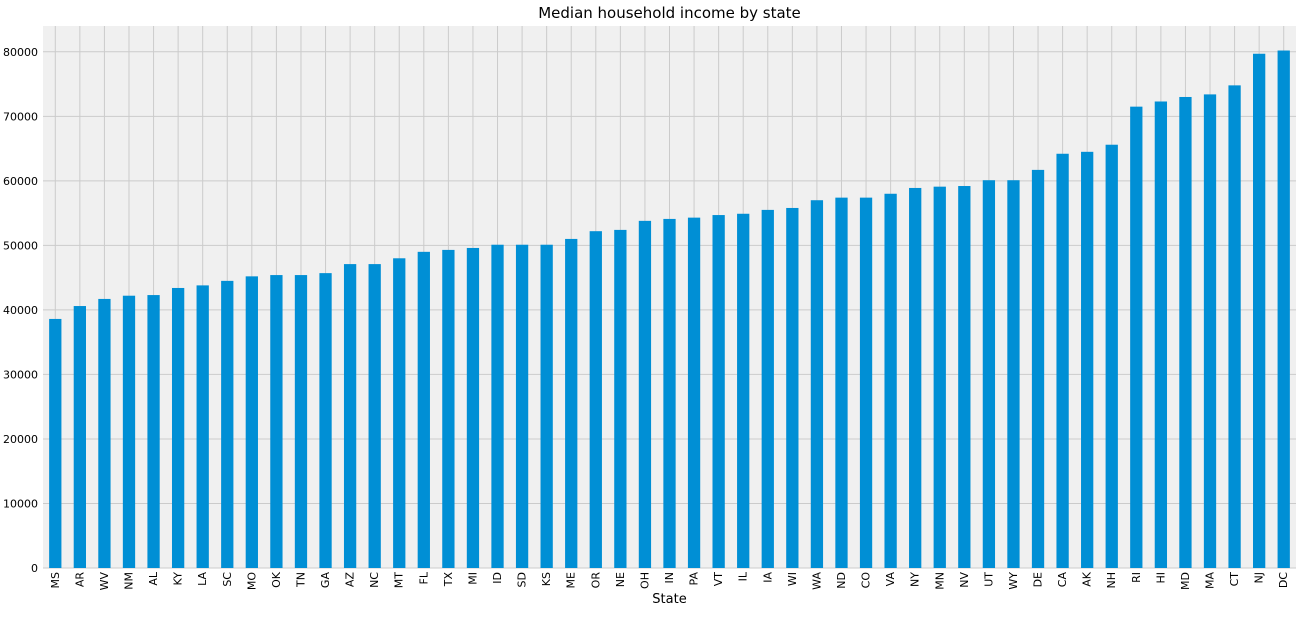 The image size is (1302, 617). I want to click on x-tick-label-nj: NJ, so click(1259, 577).